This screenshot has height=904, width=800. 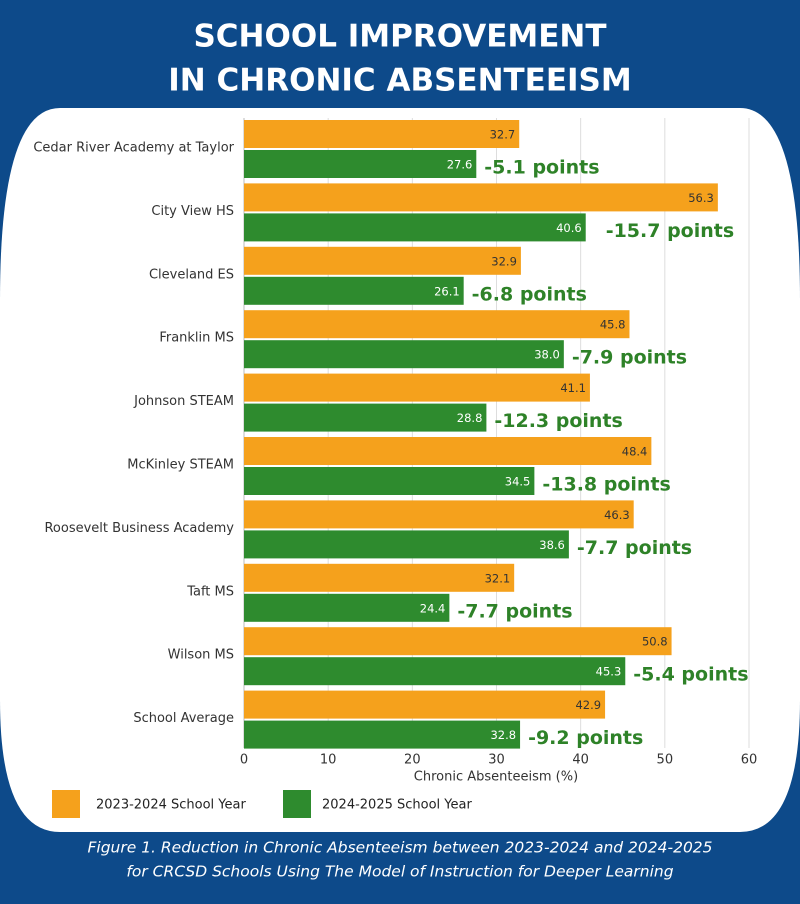 I want to click on y-tick-label: City View HS, so click(x=192, y=211).